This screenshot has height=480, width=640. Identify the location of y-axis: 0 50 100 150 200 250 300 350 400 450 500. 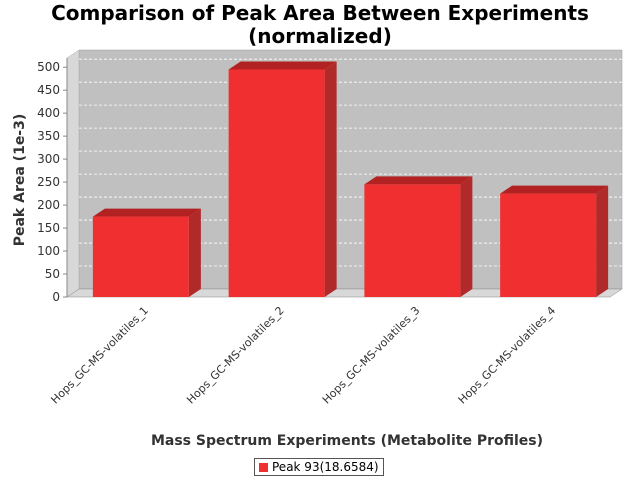
(52, 181).